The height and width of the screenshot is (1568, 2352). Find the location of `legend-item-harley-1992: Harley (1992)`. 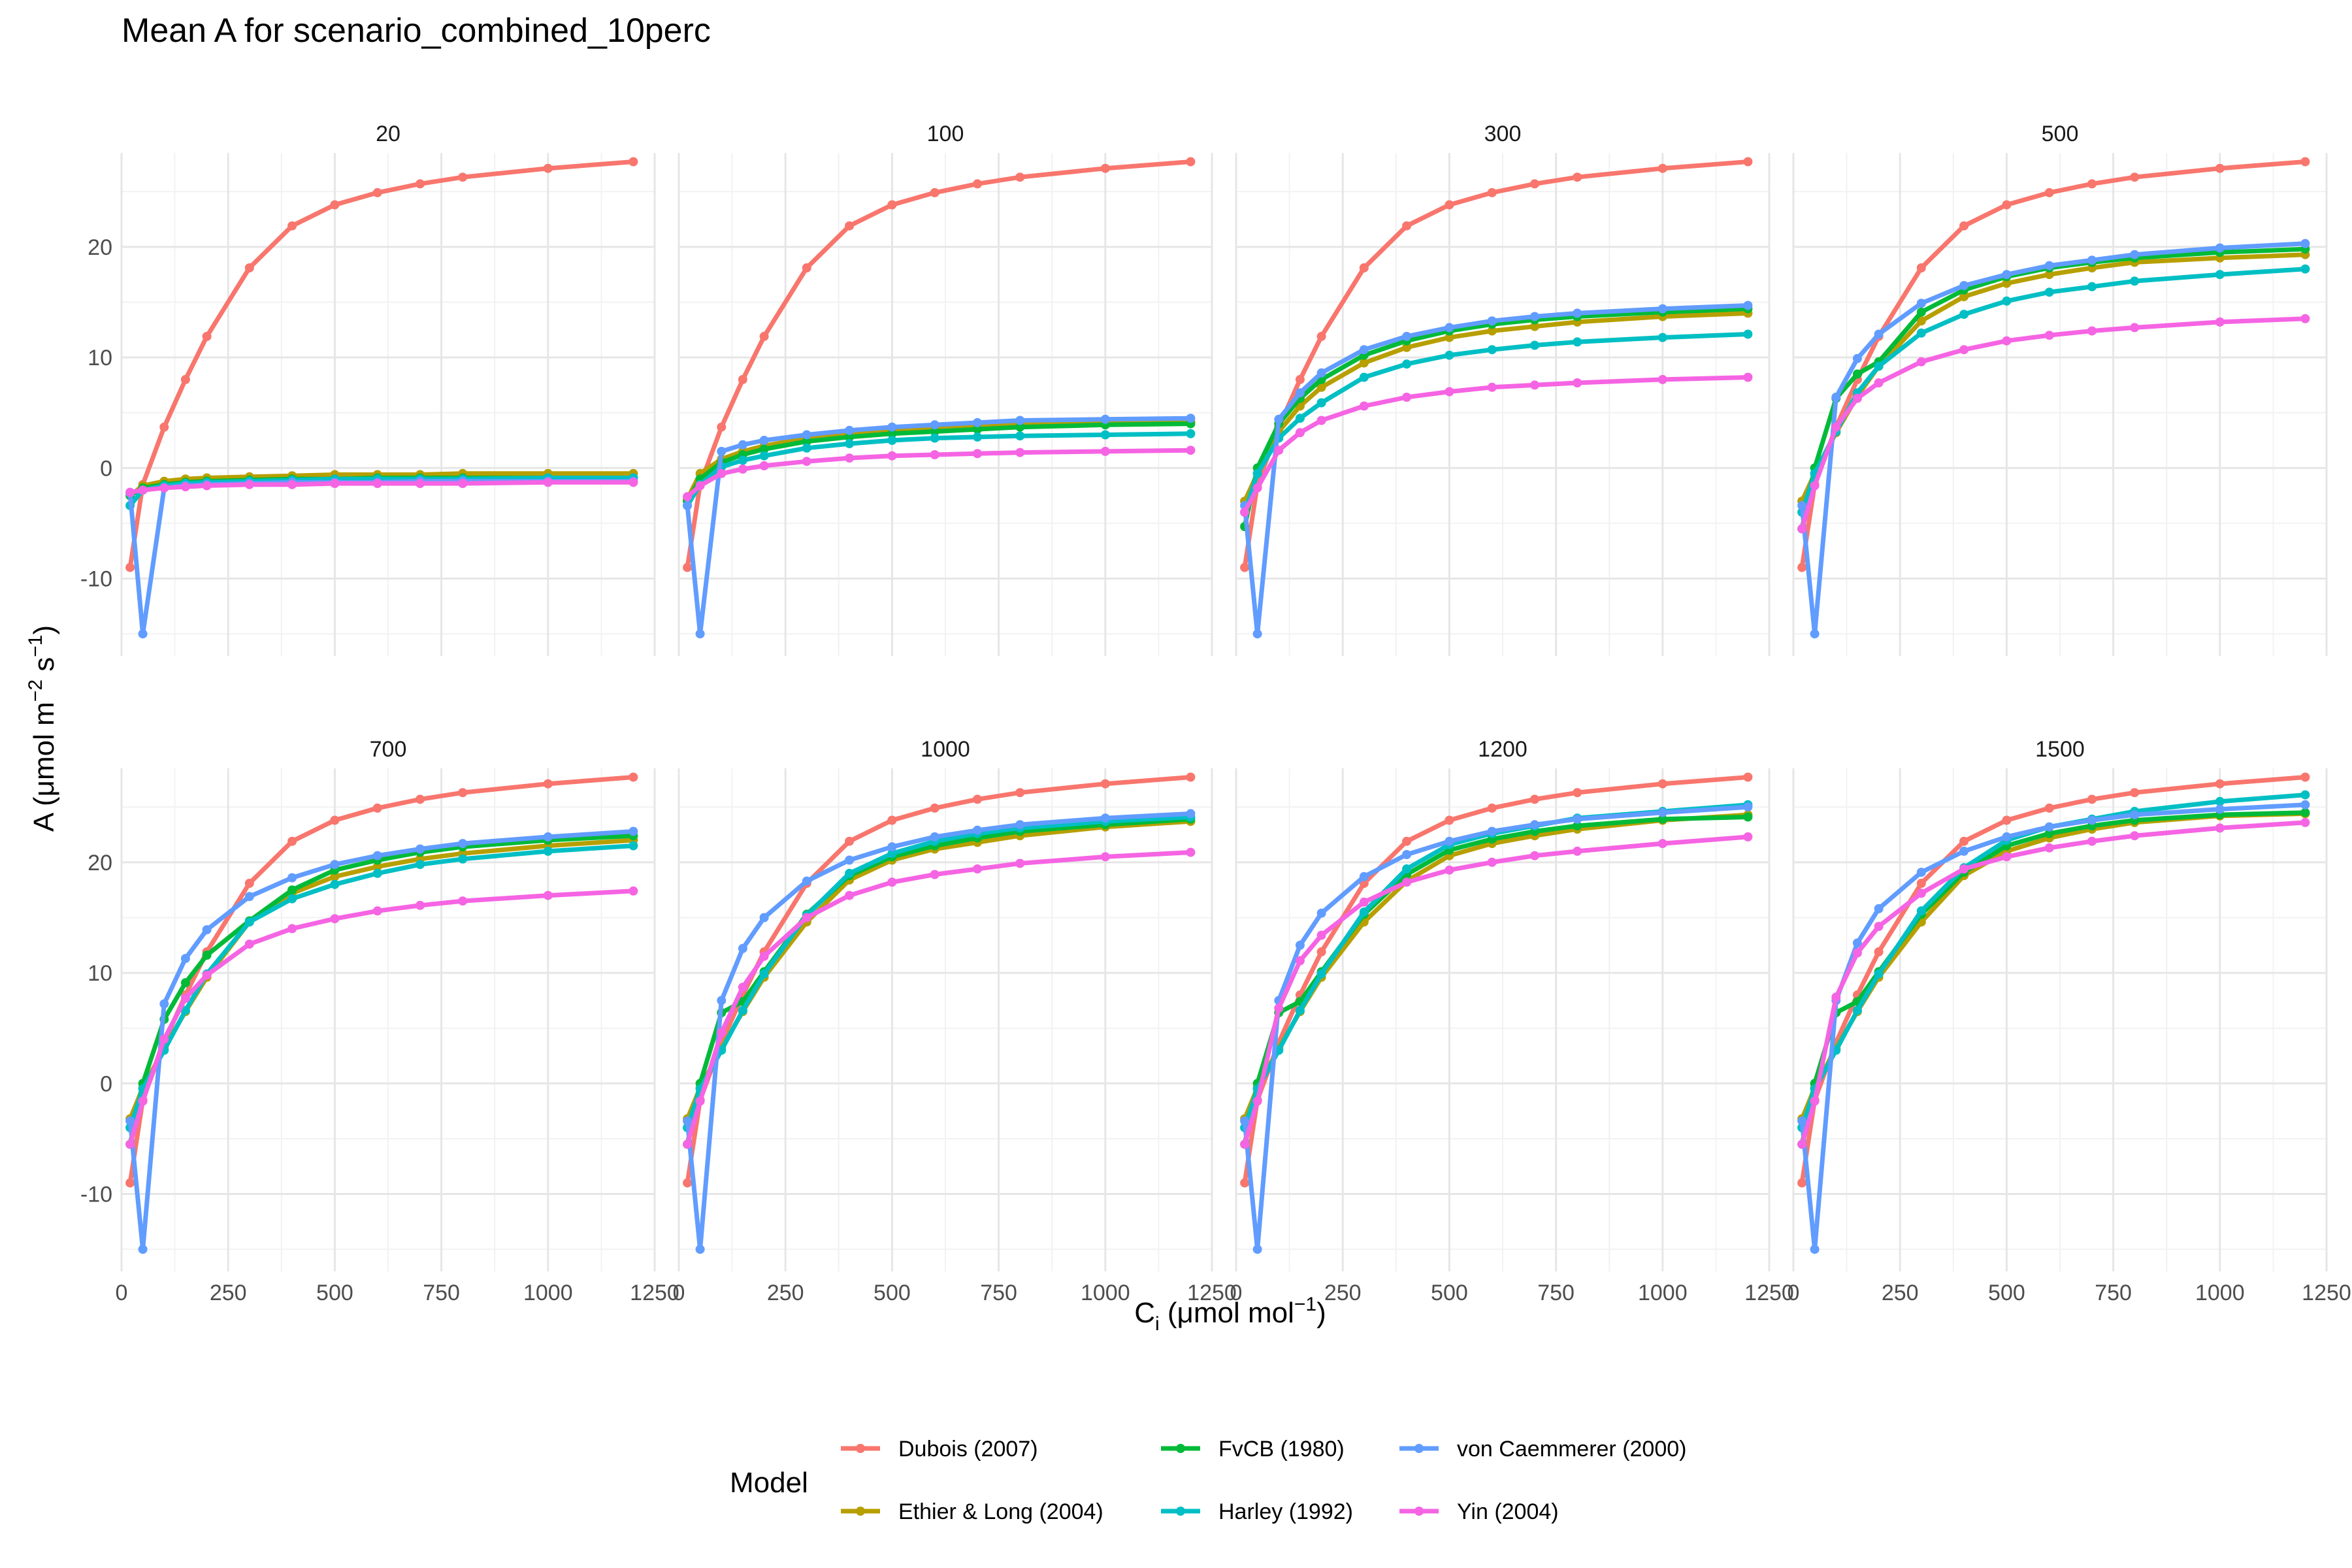

legend-item-harley-1992: Harley (1992) is located at coordinates (1257, 1511).